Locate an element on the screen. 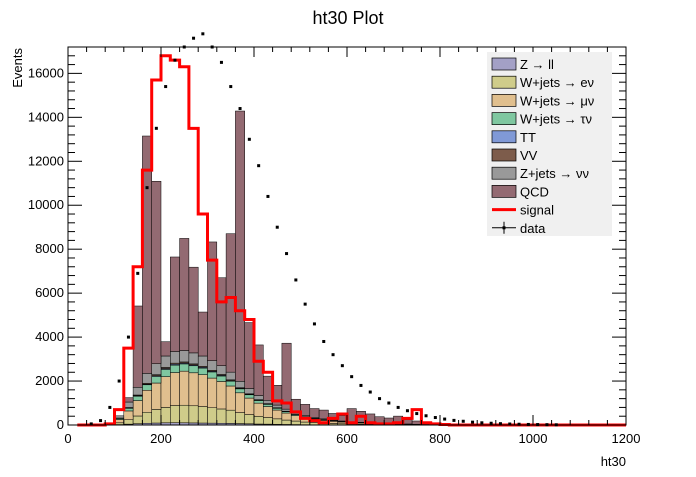  legend-label-signal: signal is located at coordinates (537, 210).